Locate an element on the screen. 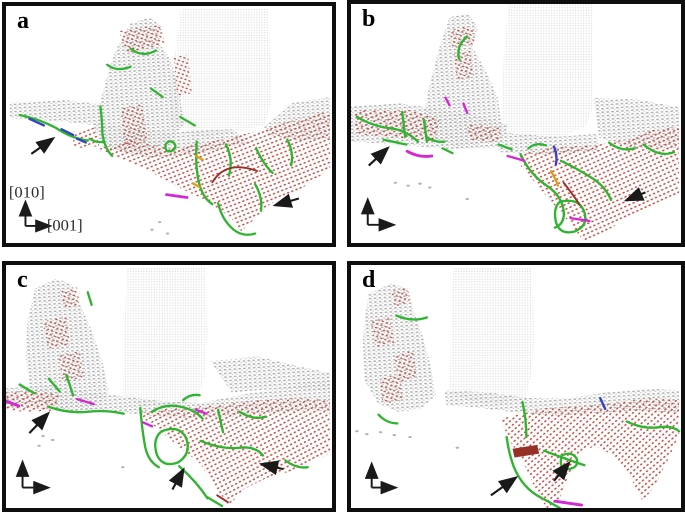 The image size is (685, 514). panel-label-d: d is located at coordinates (369, 280).